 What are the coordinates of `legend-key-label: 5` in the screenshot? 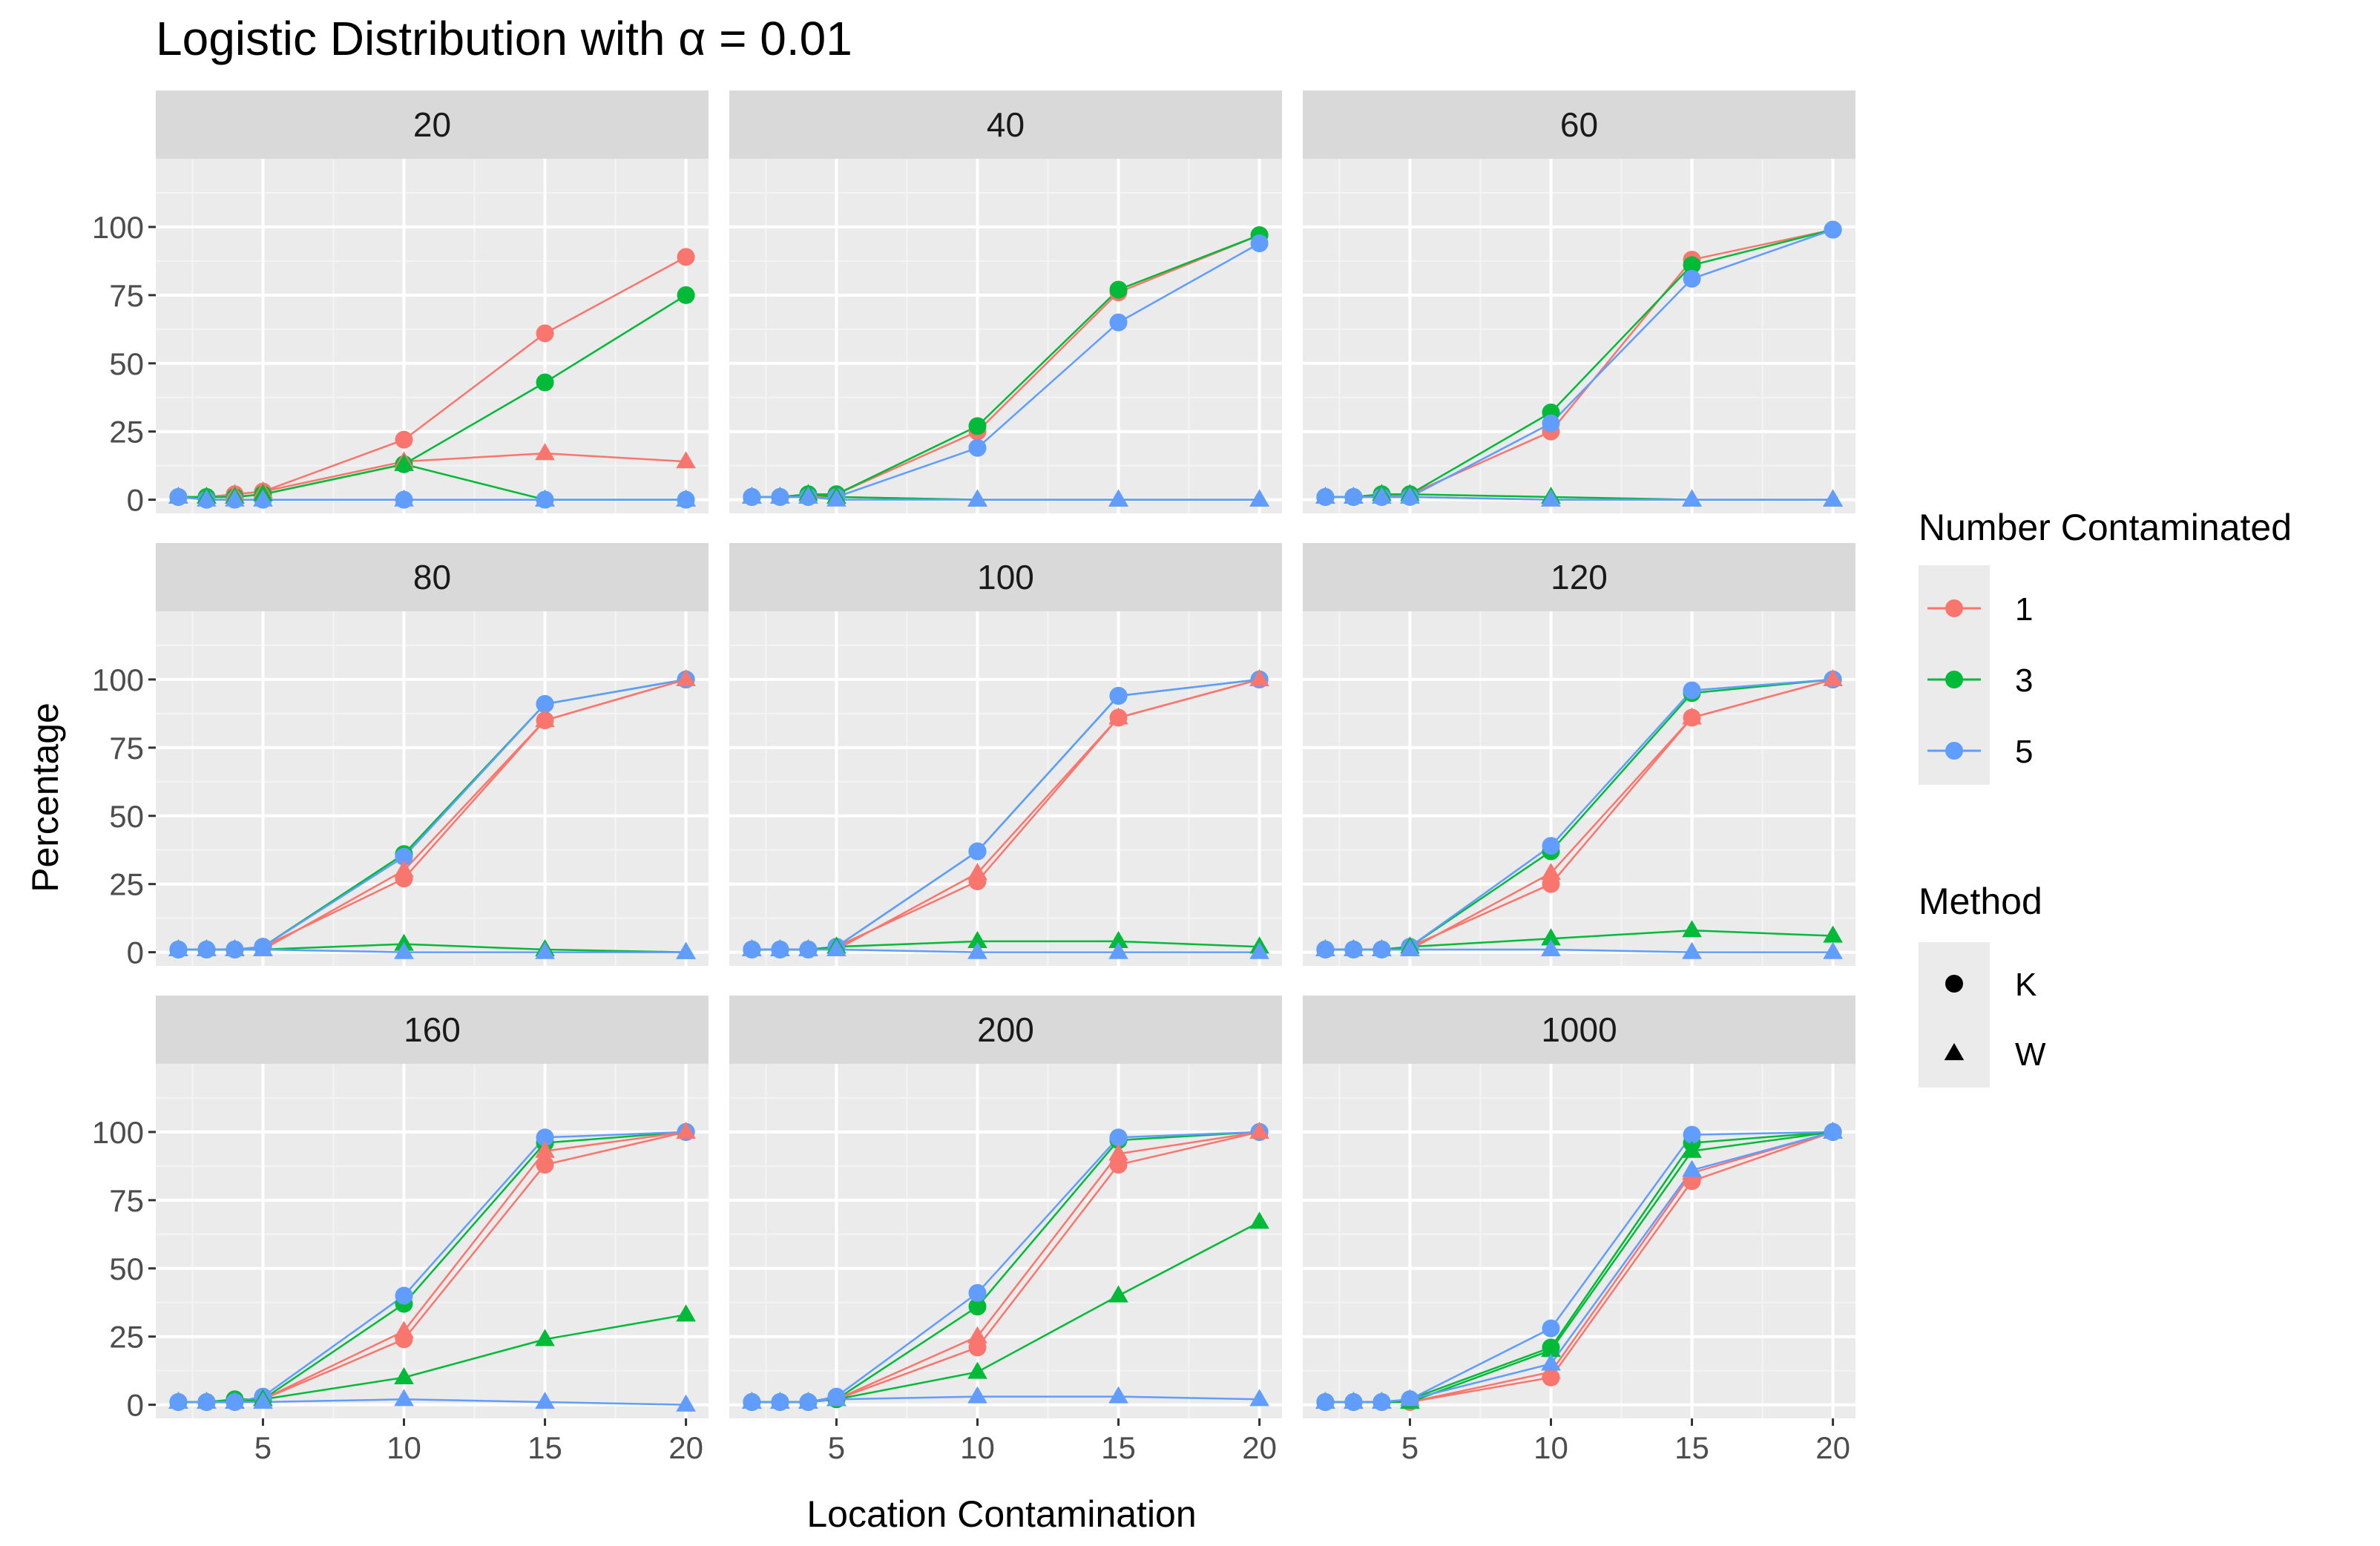 It's located at (2024, 752).